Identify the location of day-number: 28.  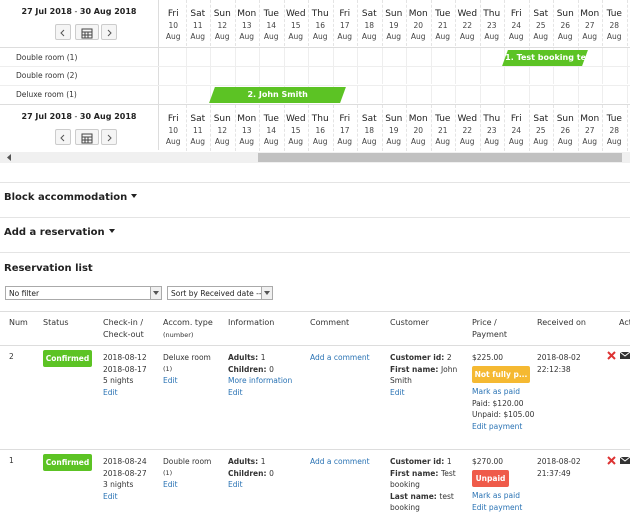
(614, 130).